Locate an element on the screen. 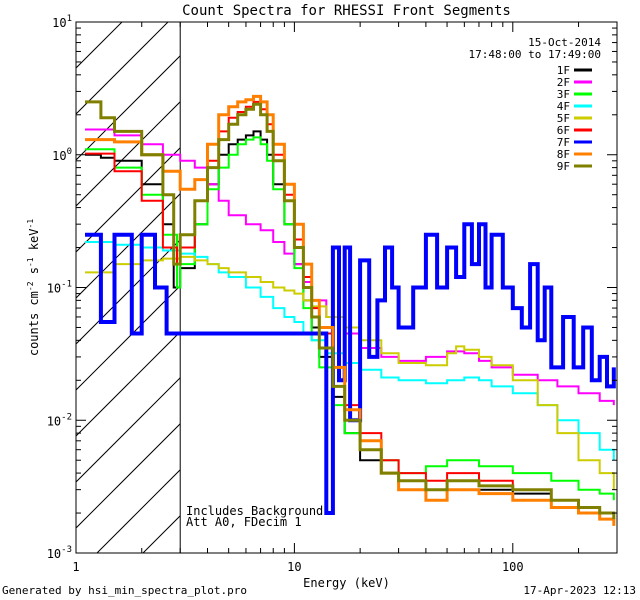  y-tick-label: 10⁻³ is located at coordinates (59, 553).